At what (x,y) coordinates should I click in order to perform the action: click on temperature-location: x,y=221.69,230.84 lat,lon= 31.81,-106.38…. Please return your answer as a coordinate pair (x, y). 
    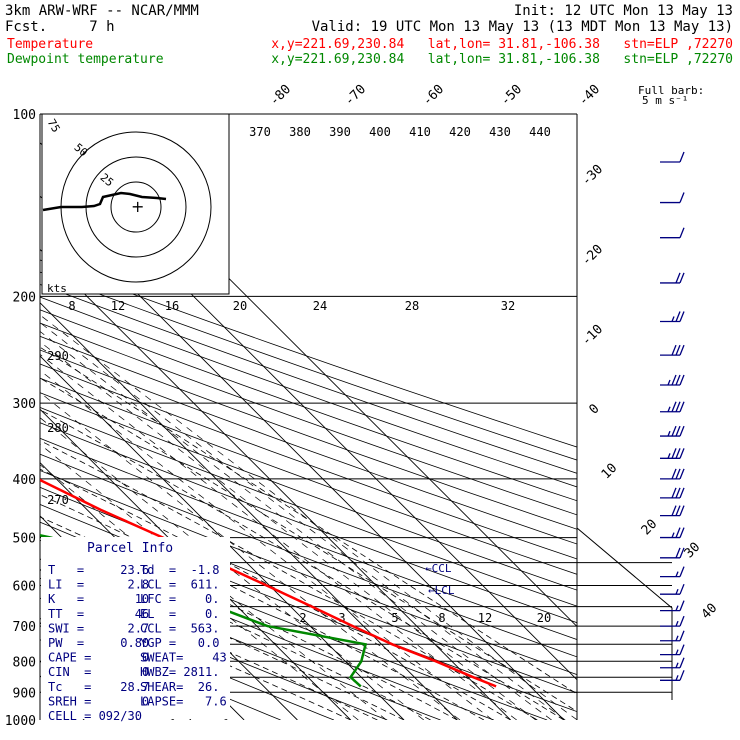
    Looking at the image, I should click on (502, 44).